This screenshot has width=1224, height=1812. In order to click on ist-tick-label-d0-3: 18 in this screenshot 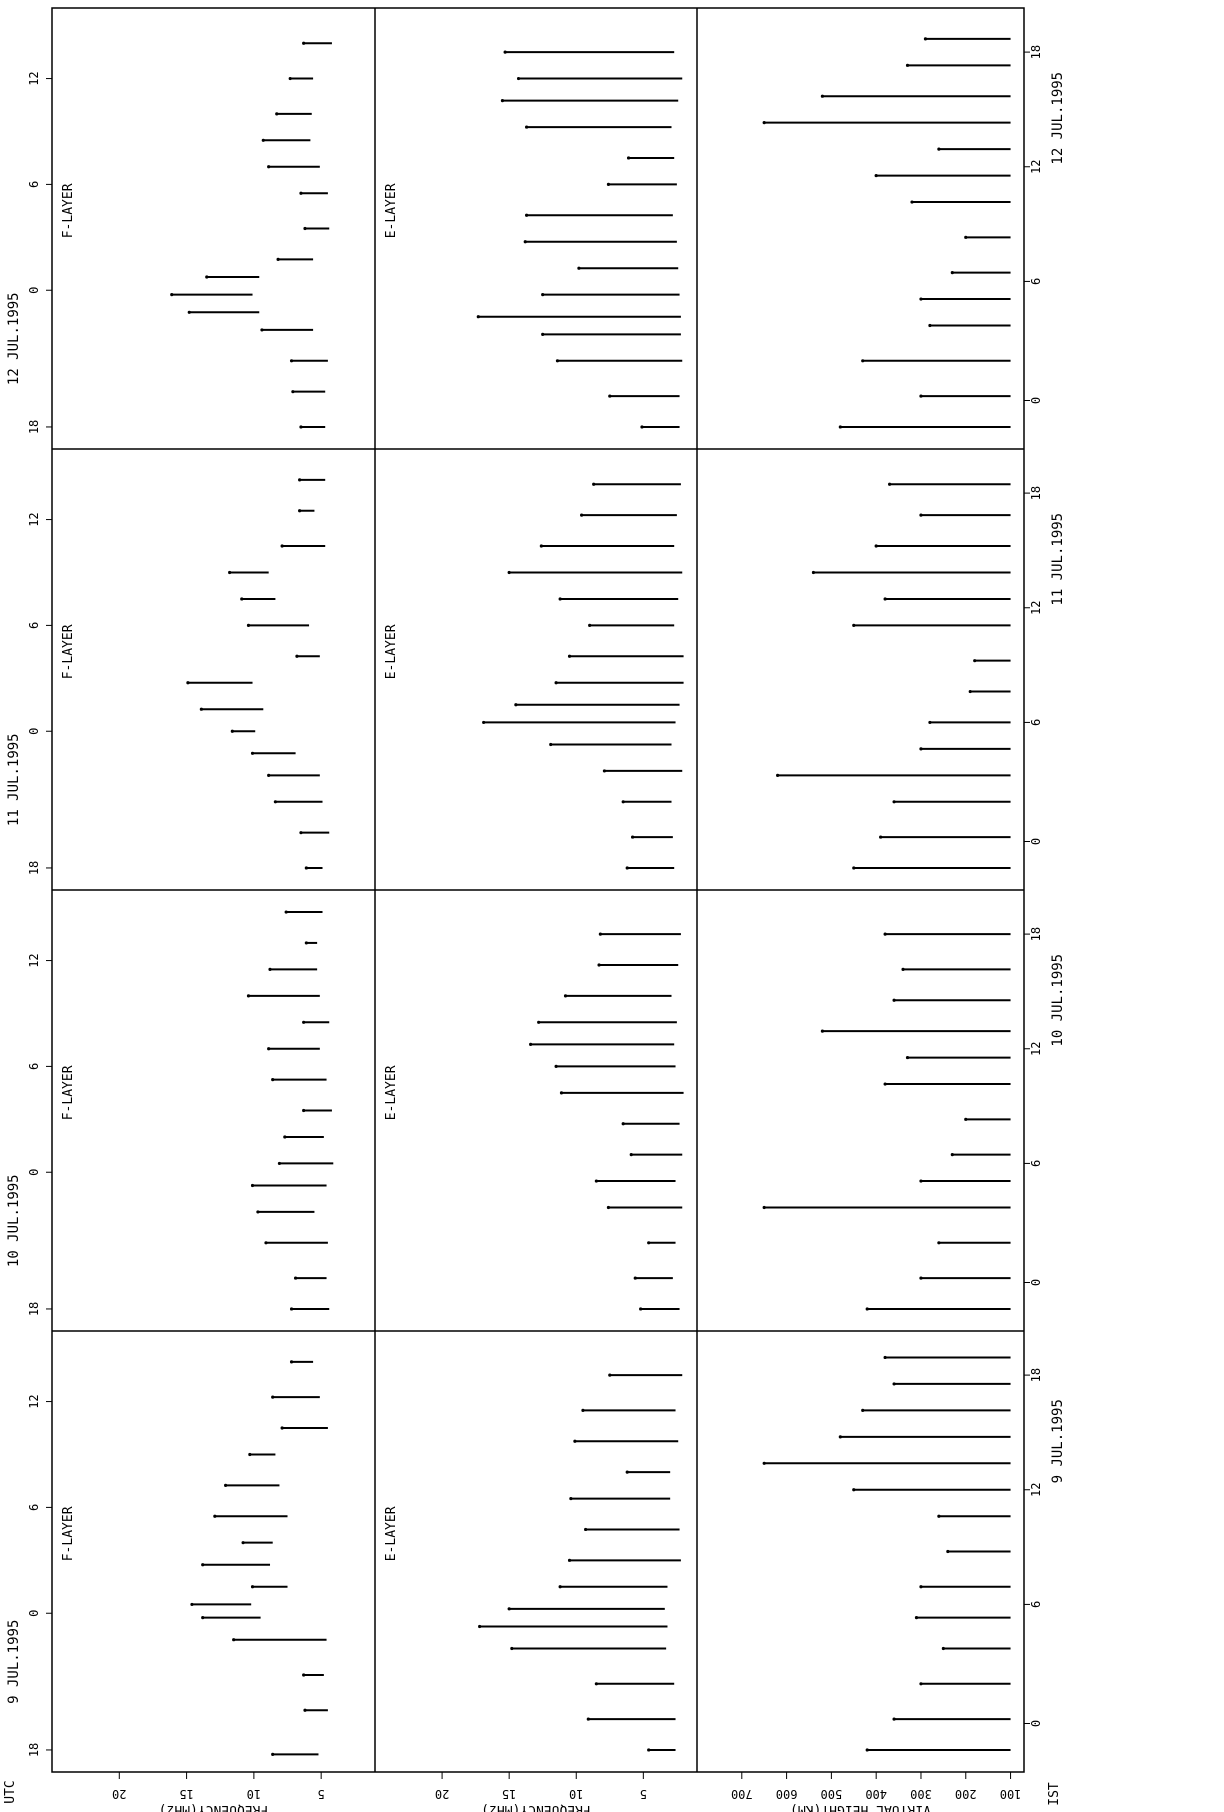, I will do `click(1036, 1375)`.